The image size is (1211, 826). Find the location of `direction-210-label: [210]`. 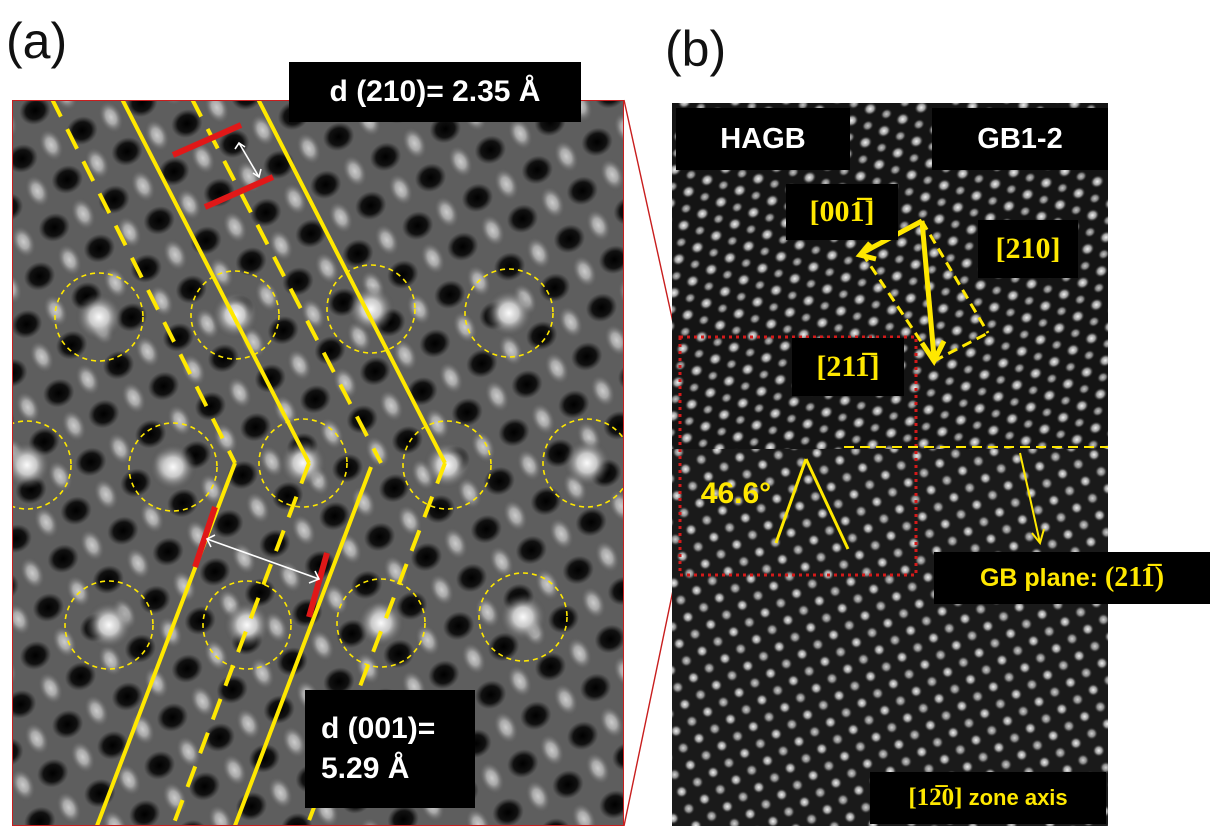

direction-210-label: [210] is located at coordinates (1028, 249).